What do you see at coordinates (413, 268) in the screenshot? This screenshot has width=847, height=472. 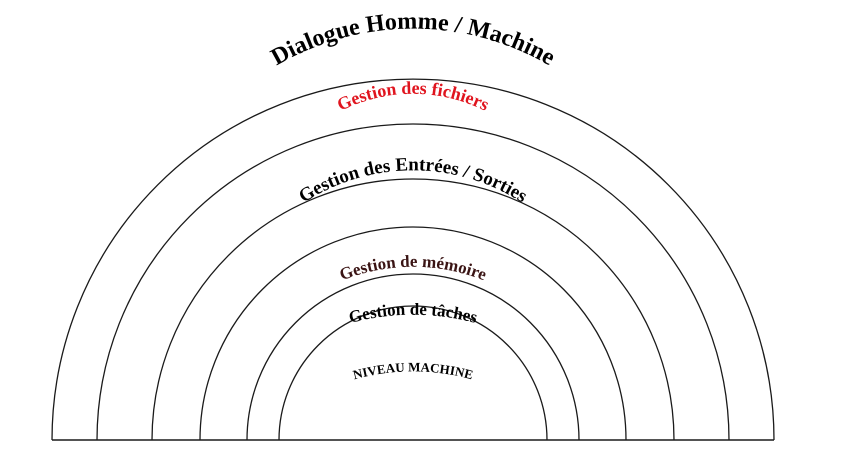 I see `layer-label-memoire: Gestion de mémoire` at bounding box center [413, 268].